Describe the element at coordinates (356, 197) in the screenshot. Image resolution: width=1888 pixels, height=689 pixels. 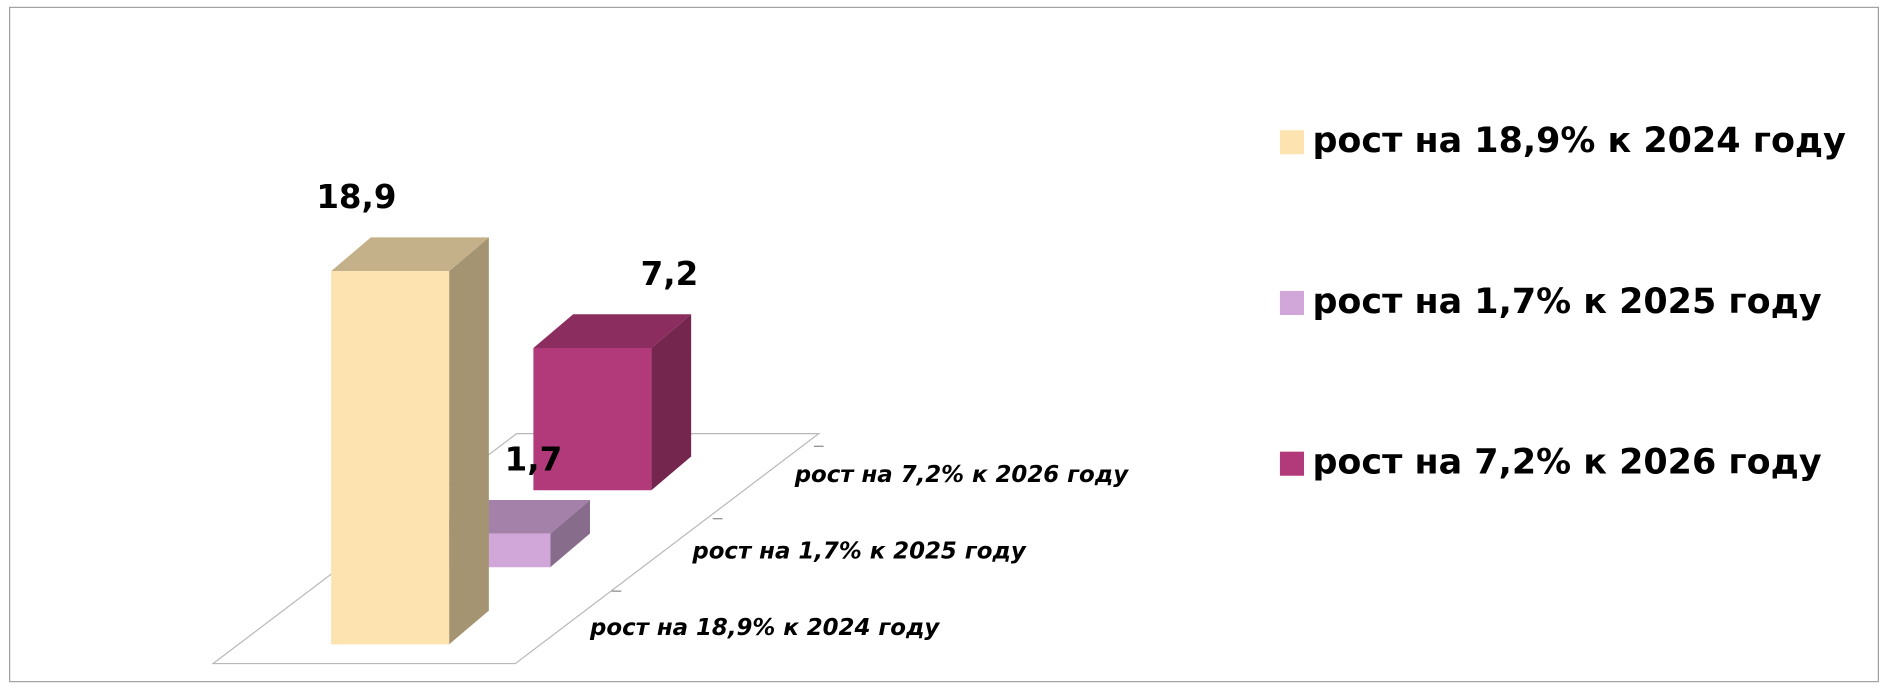
I see `value-label: 18,9` at that location.